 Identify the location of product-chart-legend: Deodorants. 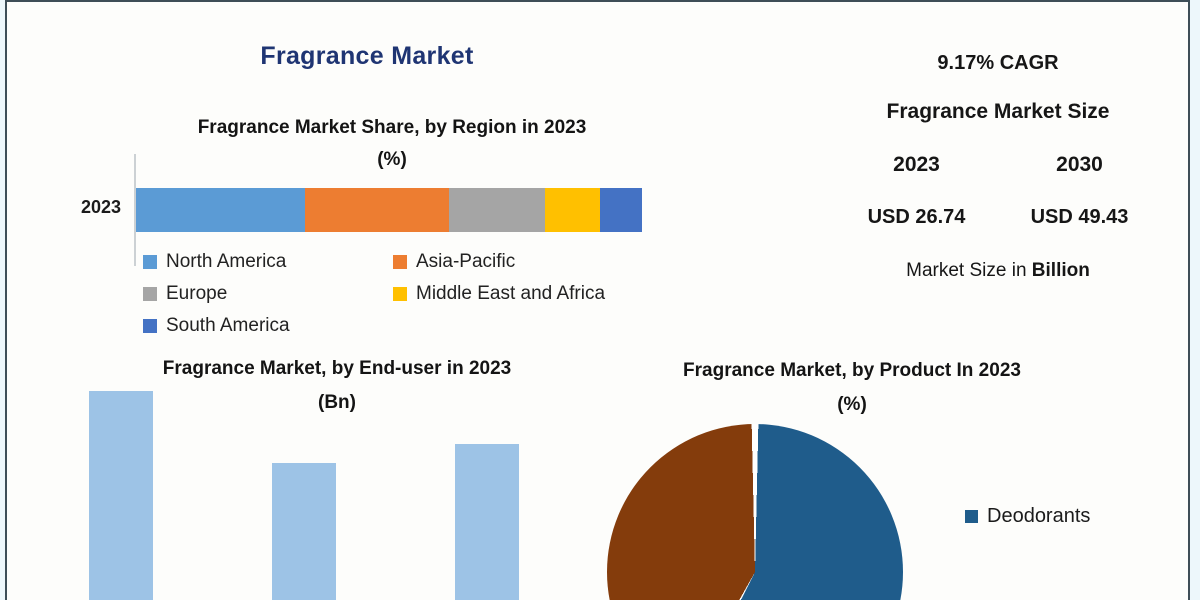
(1027, 516).